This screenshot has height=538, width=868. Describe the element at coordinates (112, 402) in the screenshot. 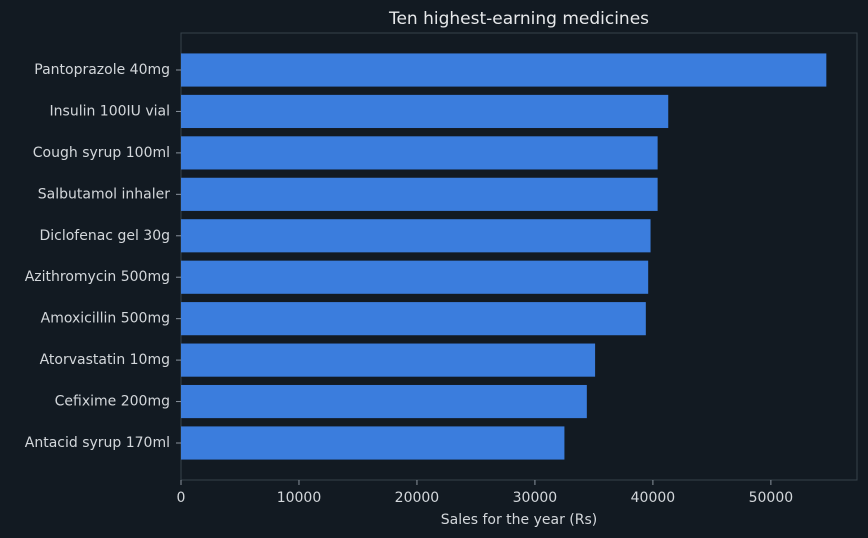

I see `y-tick-label: Cefixime 200mg` at that location.